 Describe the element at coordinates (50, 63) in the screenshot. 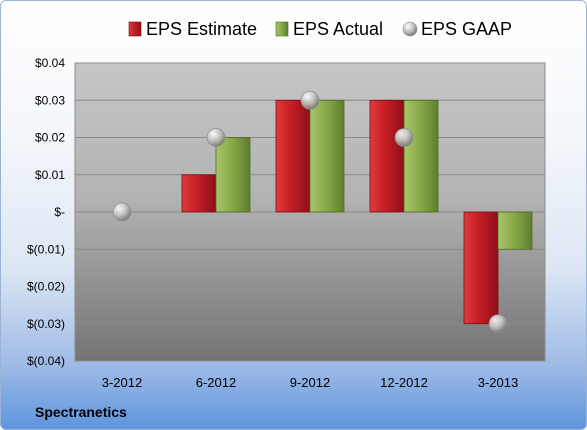

I see `y-tick-label: $0.04` at that location.